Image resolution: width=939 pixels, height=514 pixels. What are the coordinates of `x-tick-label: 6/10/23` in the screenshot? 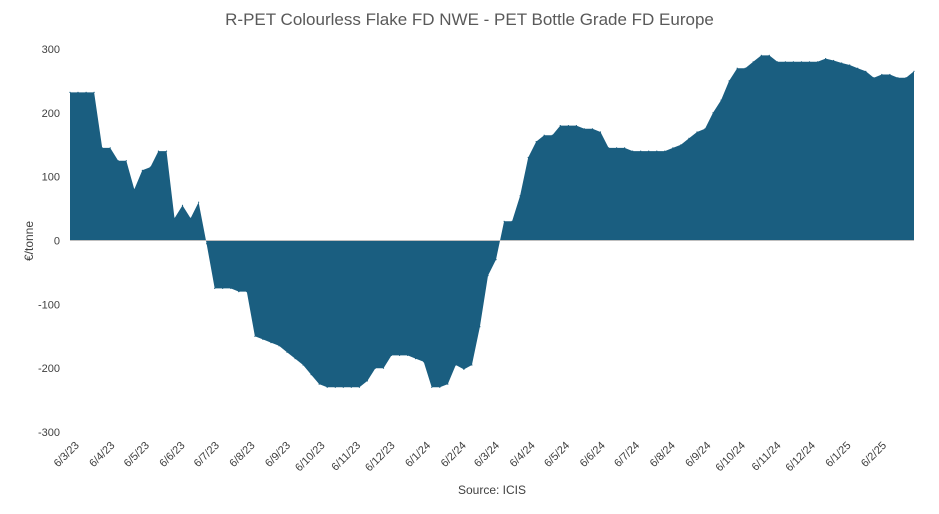 It's located at (310, 457).